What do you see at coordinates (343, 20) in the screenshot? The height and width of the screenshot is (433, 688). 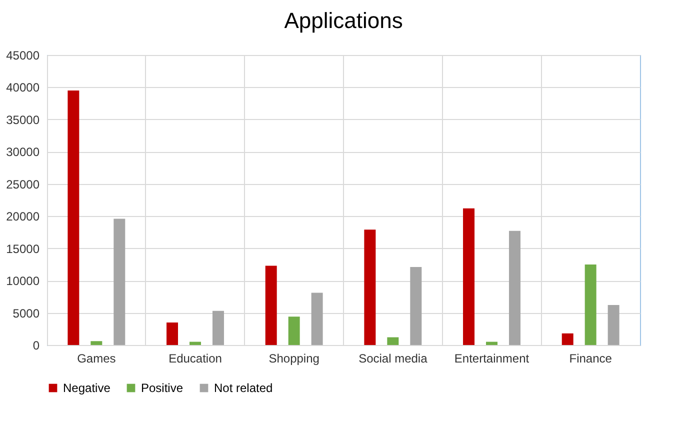 I see `chart-title: Applications` at bounding box center [343, 20].